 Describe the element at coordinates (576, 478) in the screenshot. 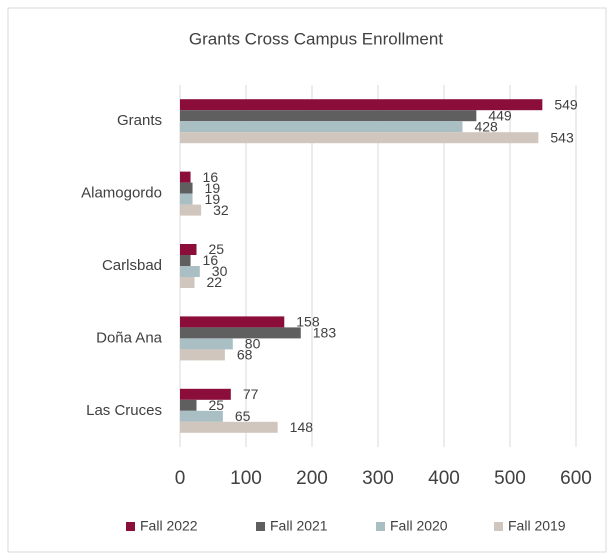

I see `x-tick-label: 600` at that location.